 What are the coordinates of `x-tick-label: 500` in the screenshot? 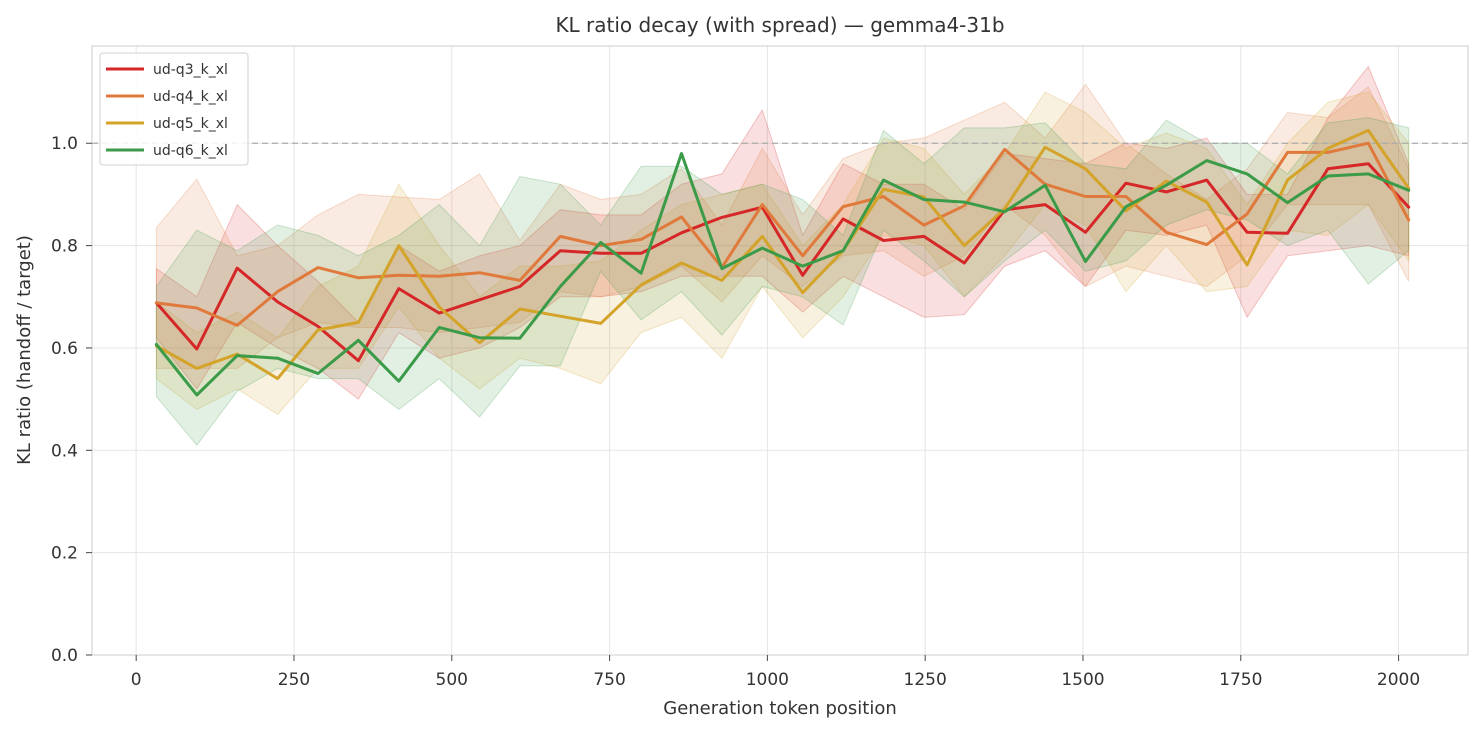 It's located at (452, 680).